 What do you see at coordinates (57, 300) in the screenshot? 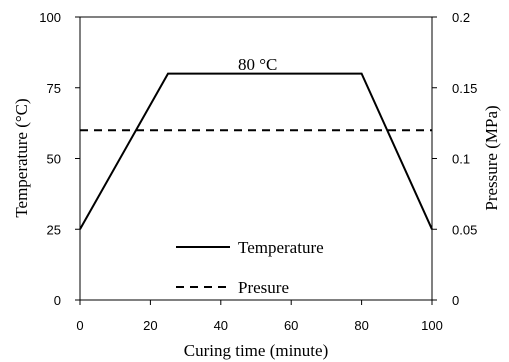
I see `y-tick-label: 0` at bounding box center [57, 300].